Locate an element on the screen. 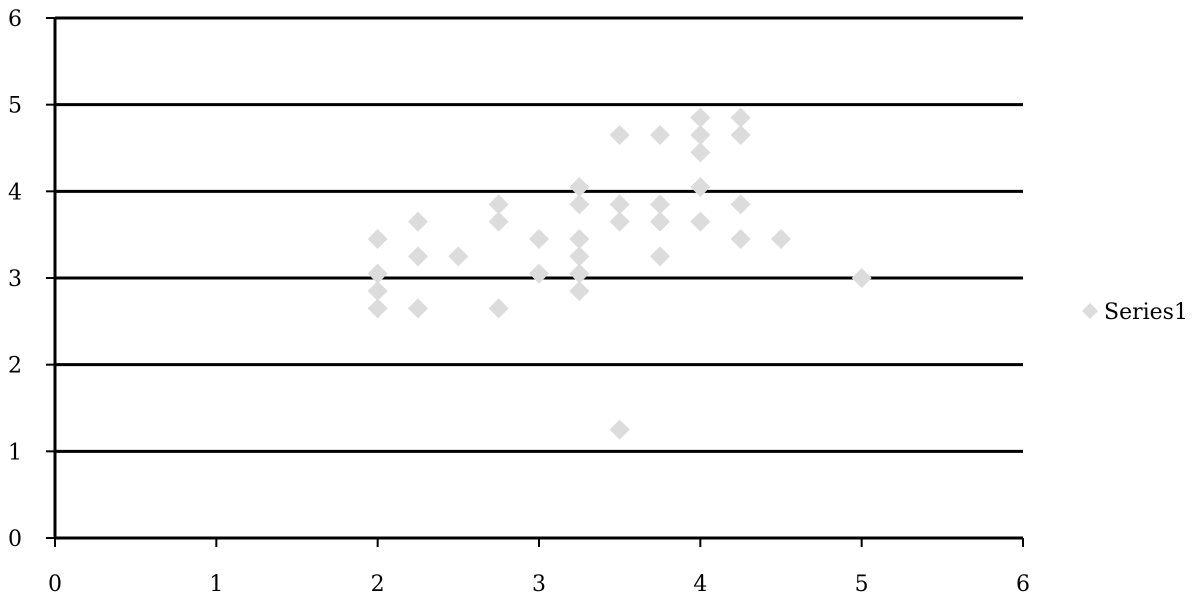 This screenshot has width=1204, height=599. legend-marker-diamond is located at coordinates (1090, 311).